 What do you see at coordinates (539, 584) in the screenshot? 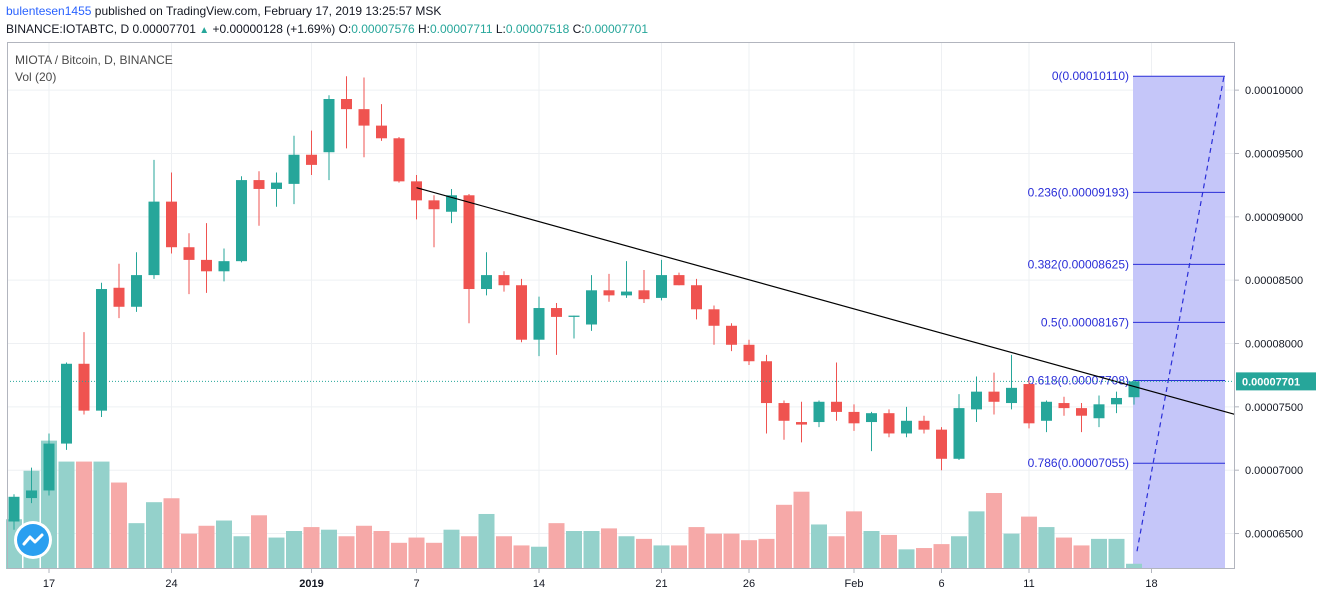
I see `x-tick-label: 14` at bounding box center [539, 584].